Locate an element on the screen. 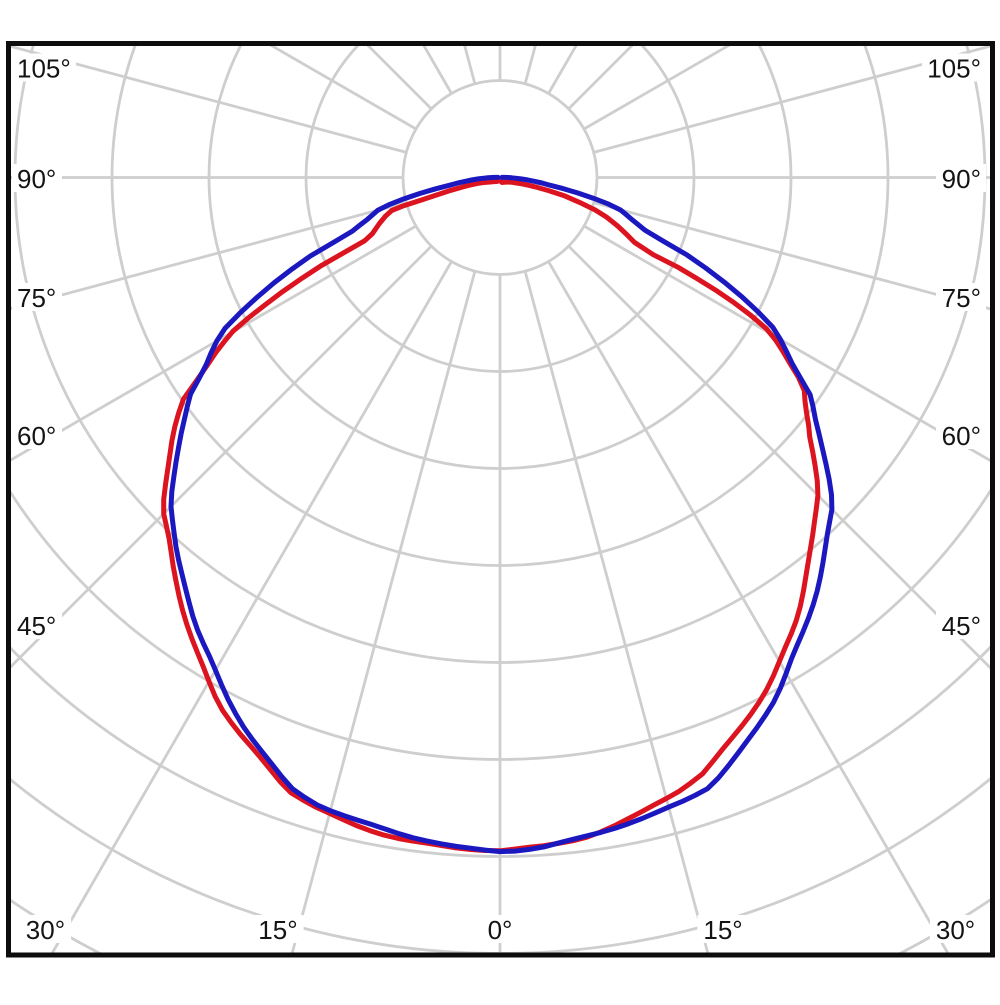 This screenshot has height=1005, width=1000. svg-text: 0° is located at coordinates (500, 930).